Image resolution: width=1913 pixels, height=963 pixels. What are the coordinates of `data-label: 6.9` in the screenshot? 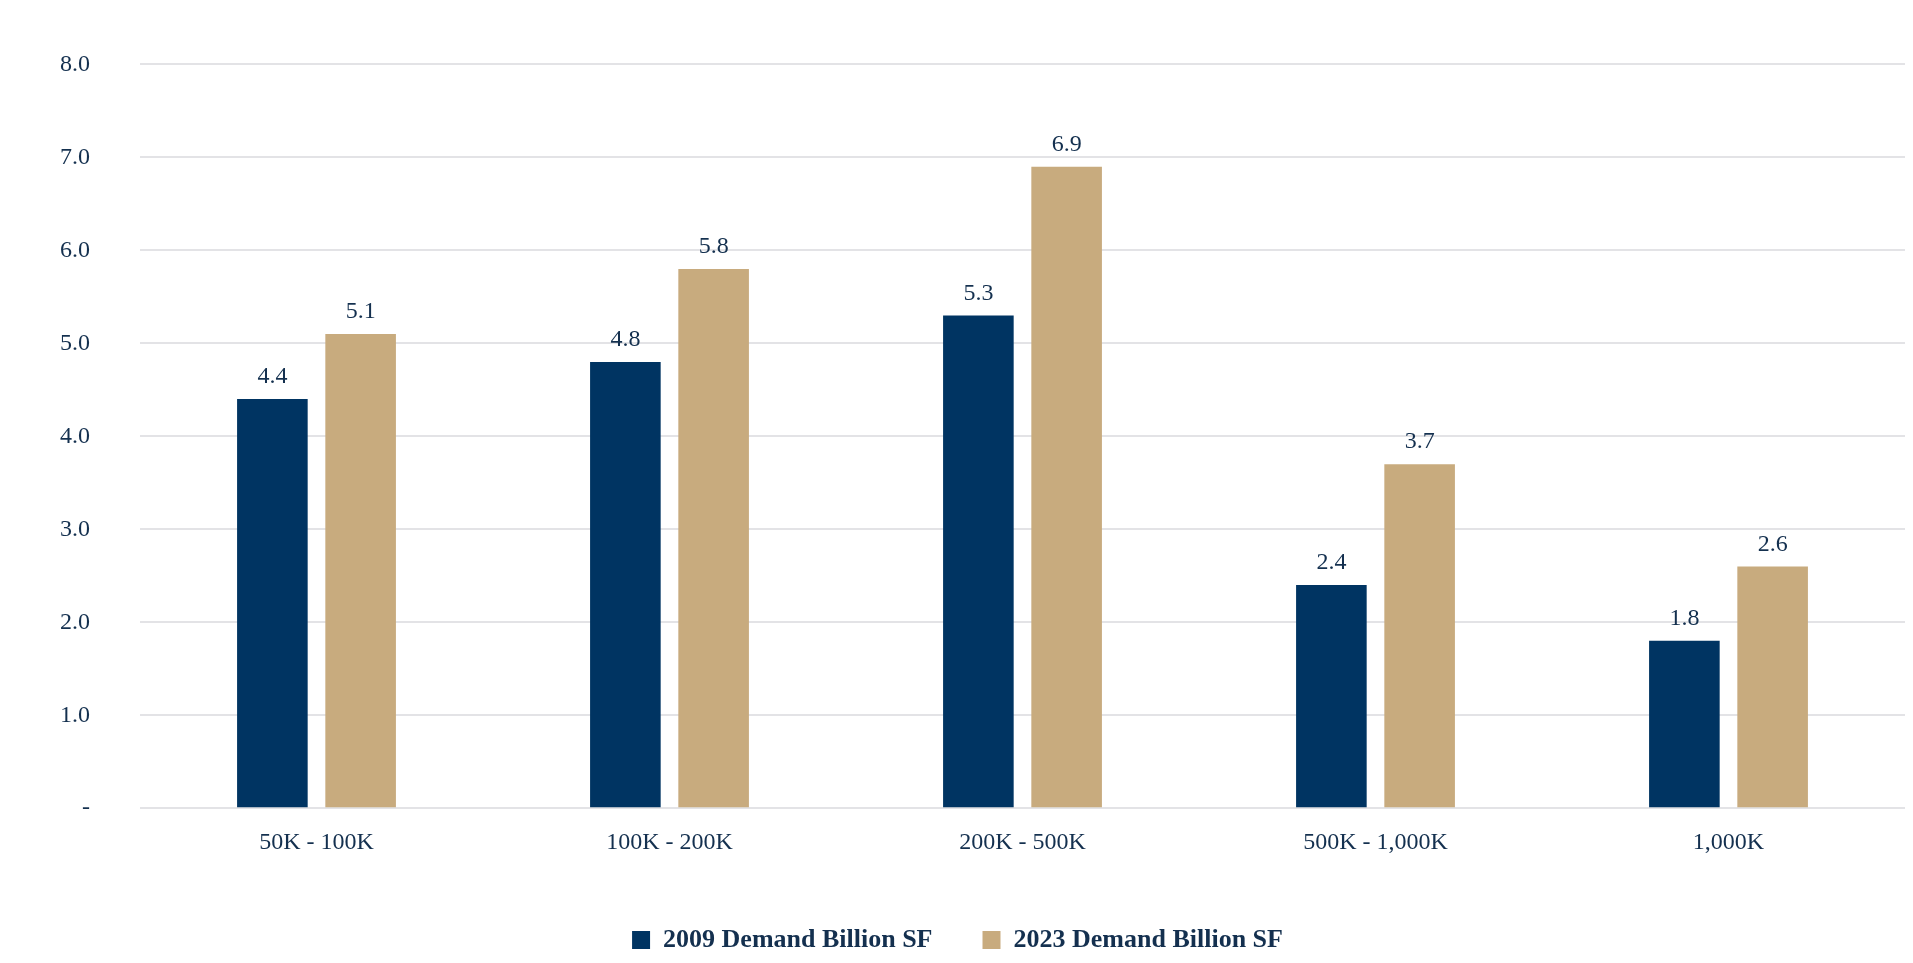 It's located at (1066, 142).